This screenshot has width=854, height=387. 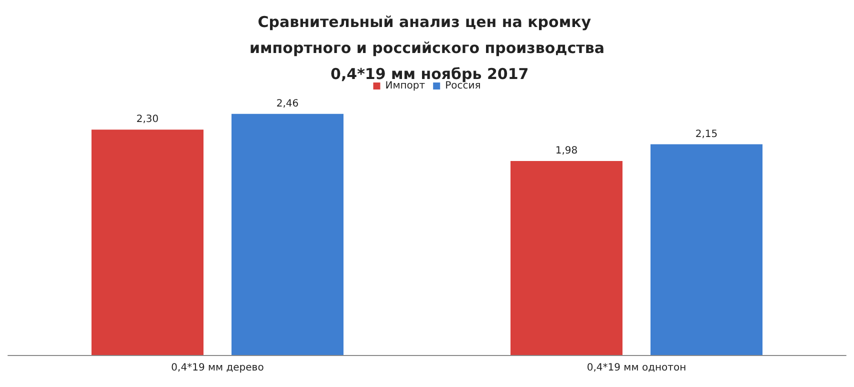 I want to click on data-label: 2,15, so click(x=706, y=134).